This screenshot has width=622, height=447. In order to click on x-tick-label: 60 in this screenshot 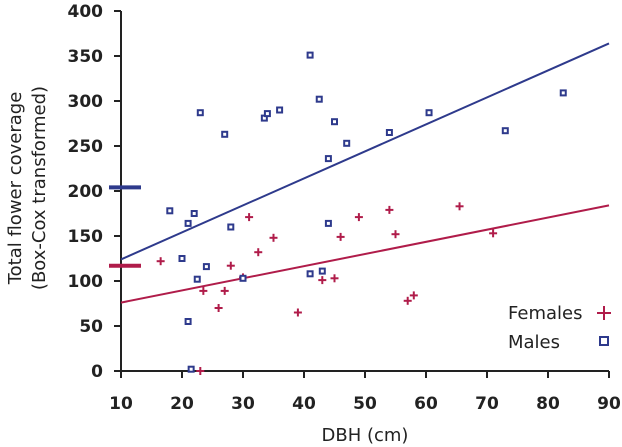, I will do `click(426, 404)`.